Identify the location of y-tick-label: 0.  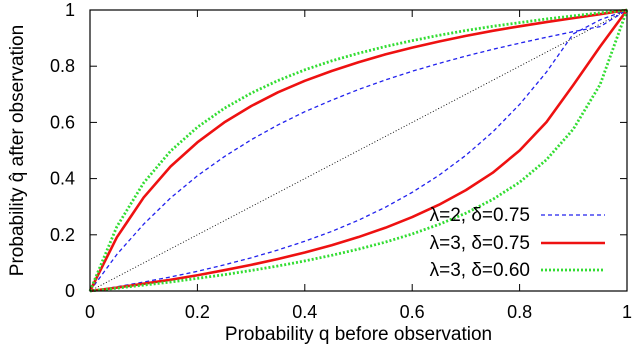
(70, 291).